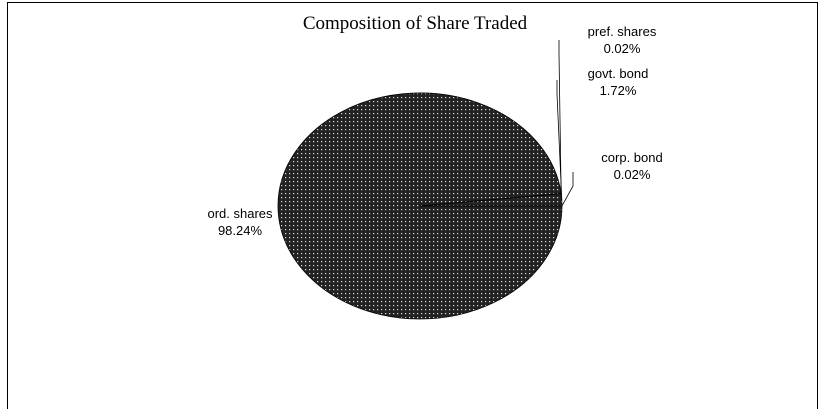 The image size is (820, 409). What do you see at coordinates (631, 157) in the screenshot?
I see `slice-label: corp. bond` at bounding box center [631, 157].